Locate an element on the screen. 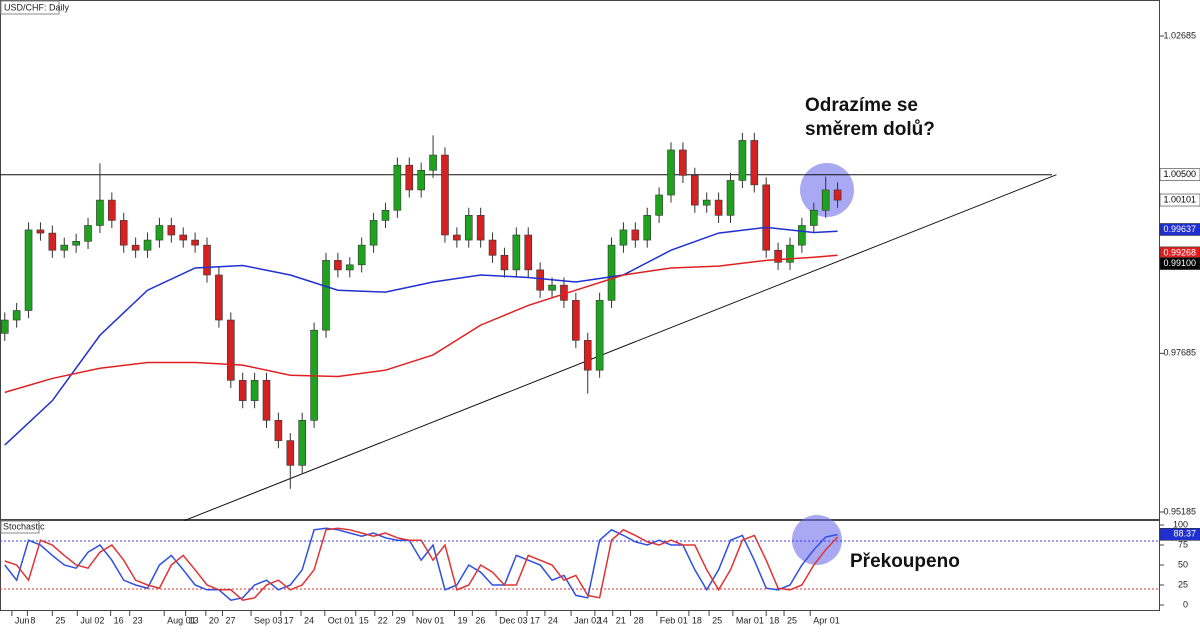 The width and height of the screenshot is (1200, 633). y-tick-label: 0 is located at coordinates (1185, 604).